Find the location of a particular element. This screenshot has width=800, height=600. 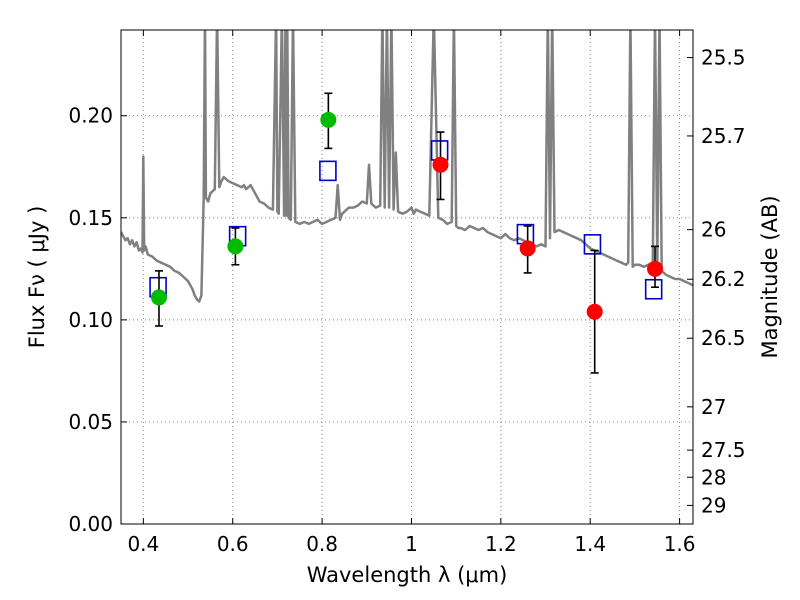

y-tick-label: 0.00 is located at coordinates (90, 524).